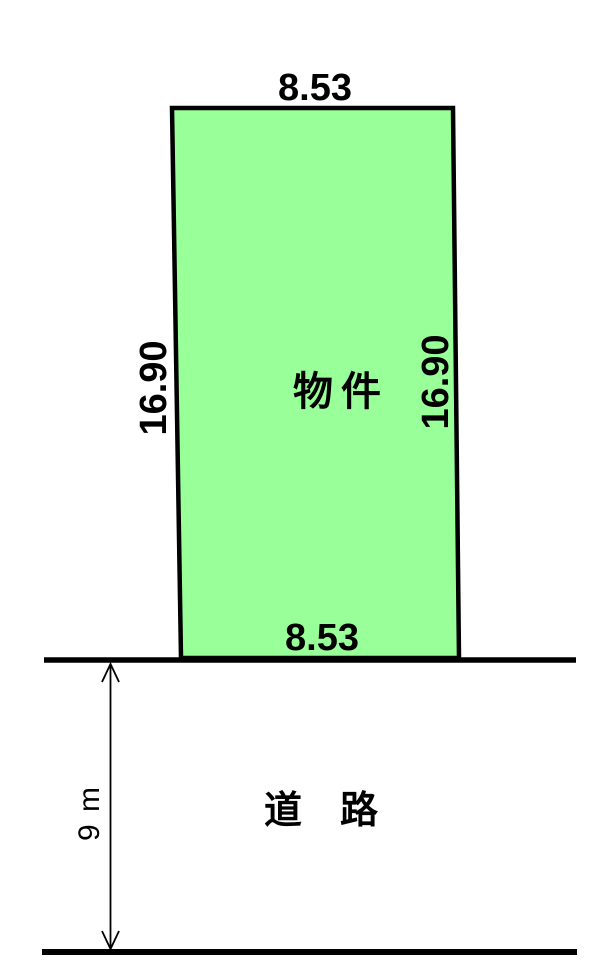  What do you see at coordinates (321, 811) in the screenshot?
I see `road-label: 道 路` at bounding box center [321, 811].